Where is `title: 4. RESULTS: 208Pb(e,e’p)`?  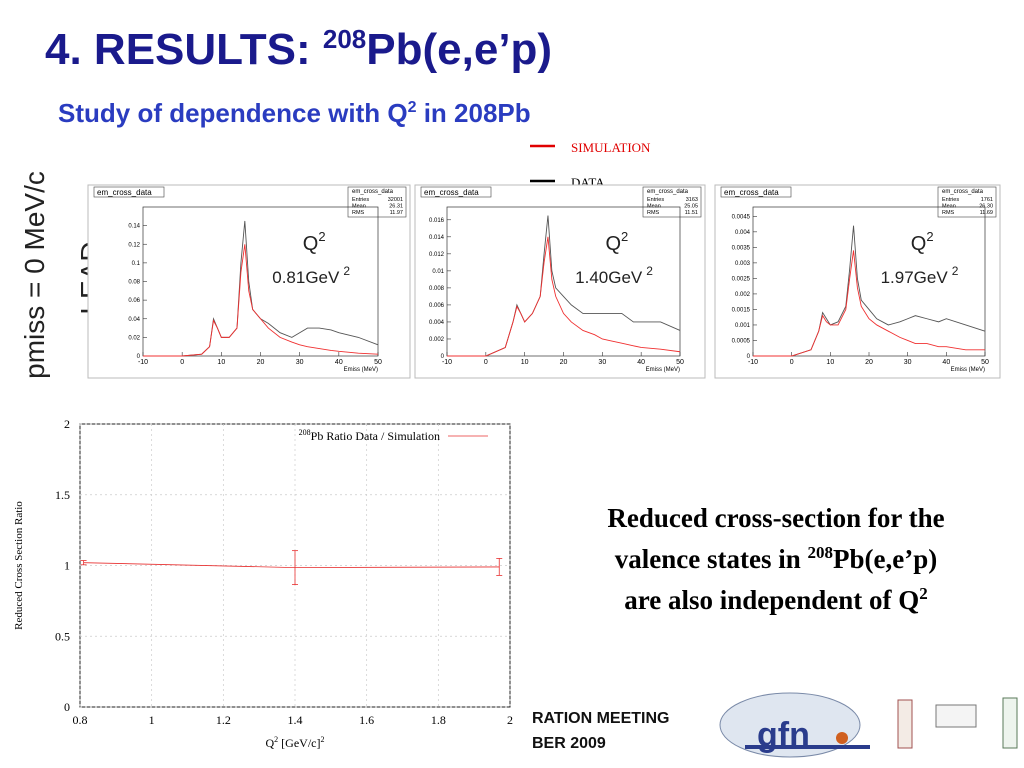
title: 4. RESULTS: 208Pb(e,e’p) is located at coordinates (298, 49).